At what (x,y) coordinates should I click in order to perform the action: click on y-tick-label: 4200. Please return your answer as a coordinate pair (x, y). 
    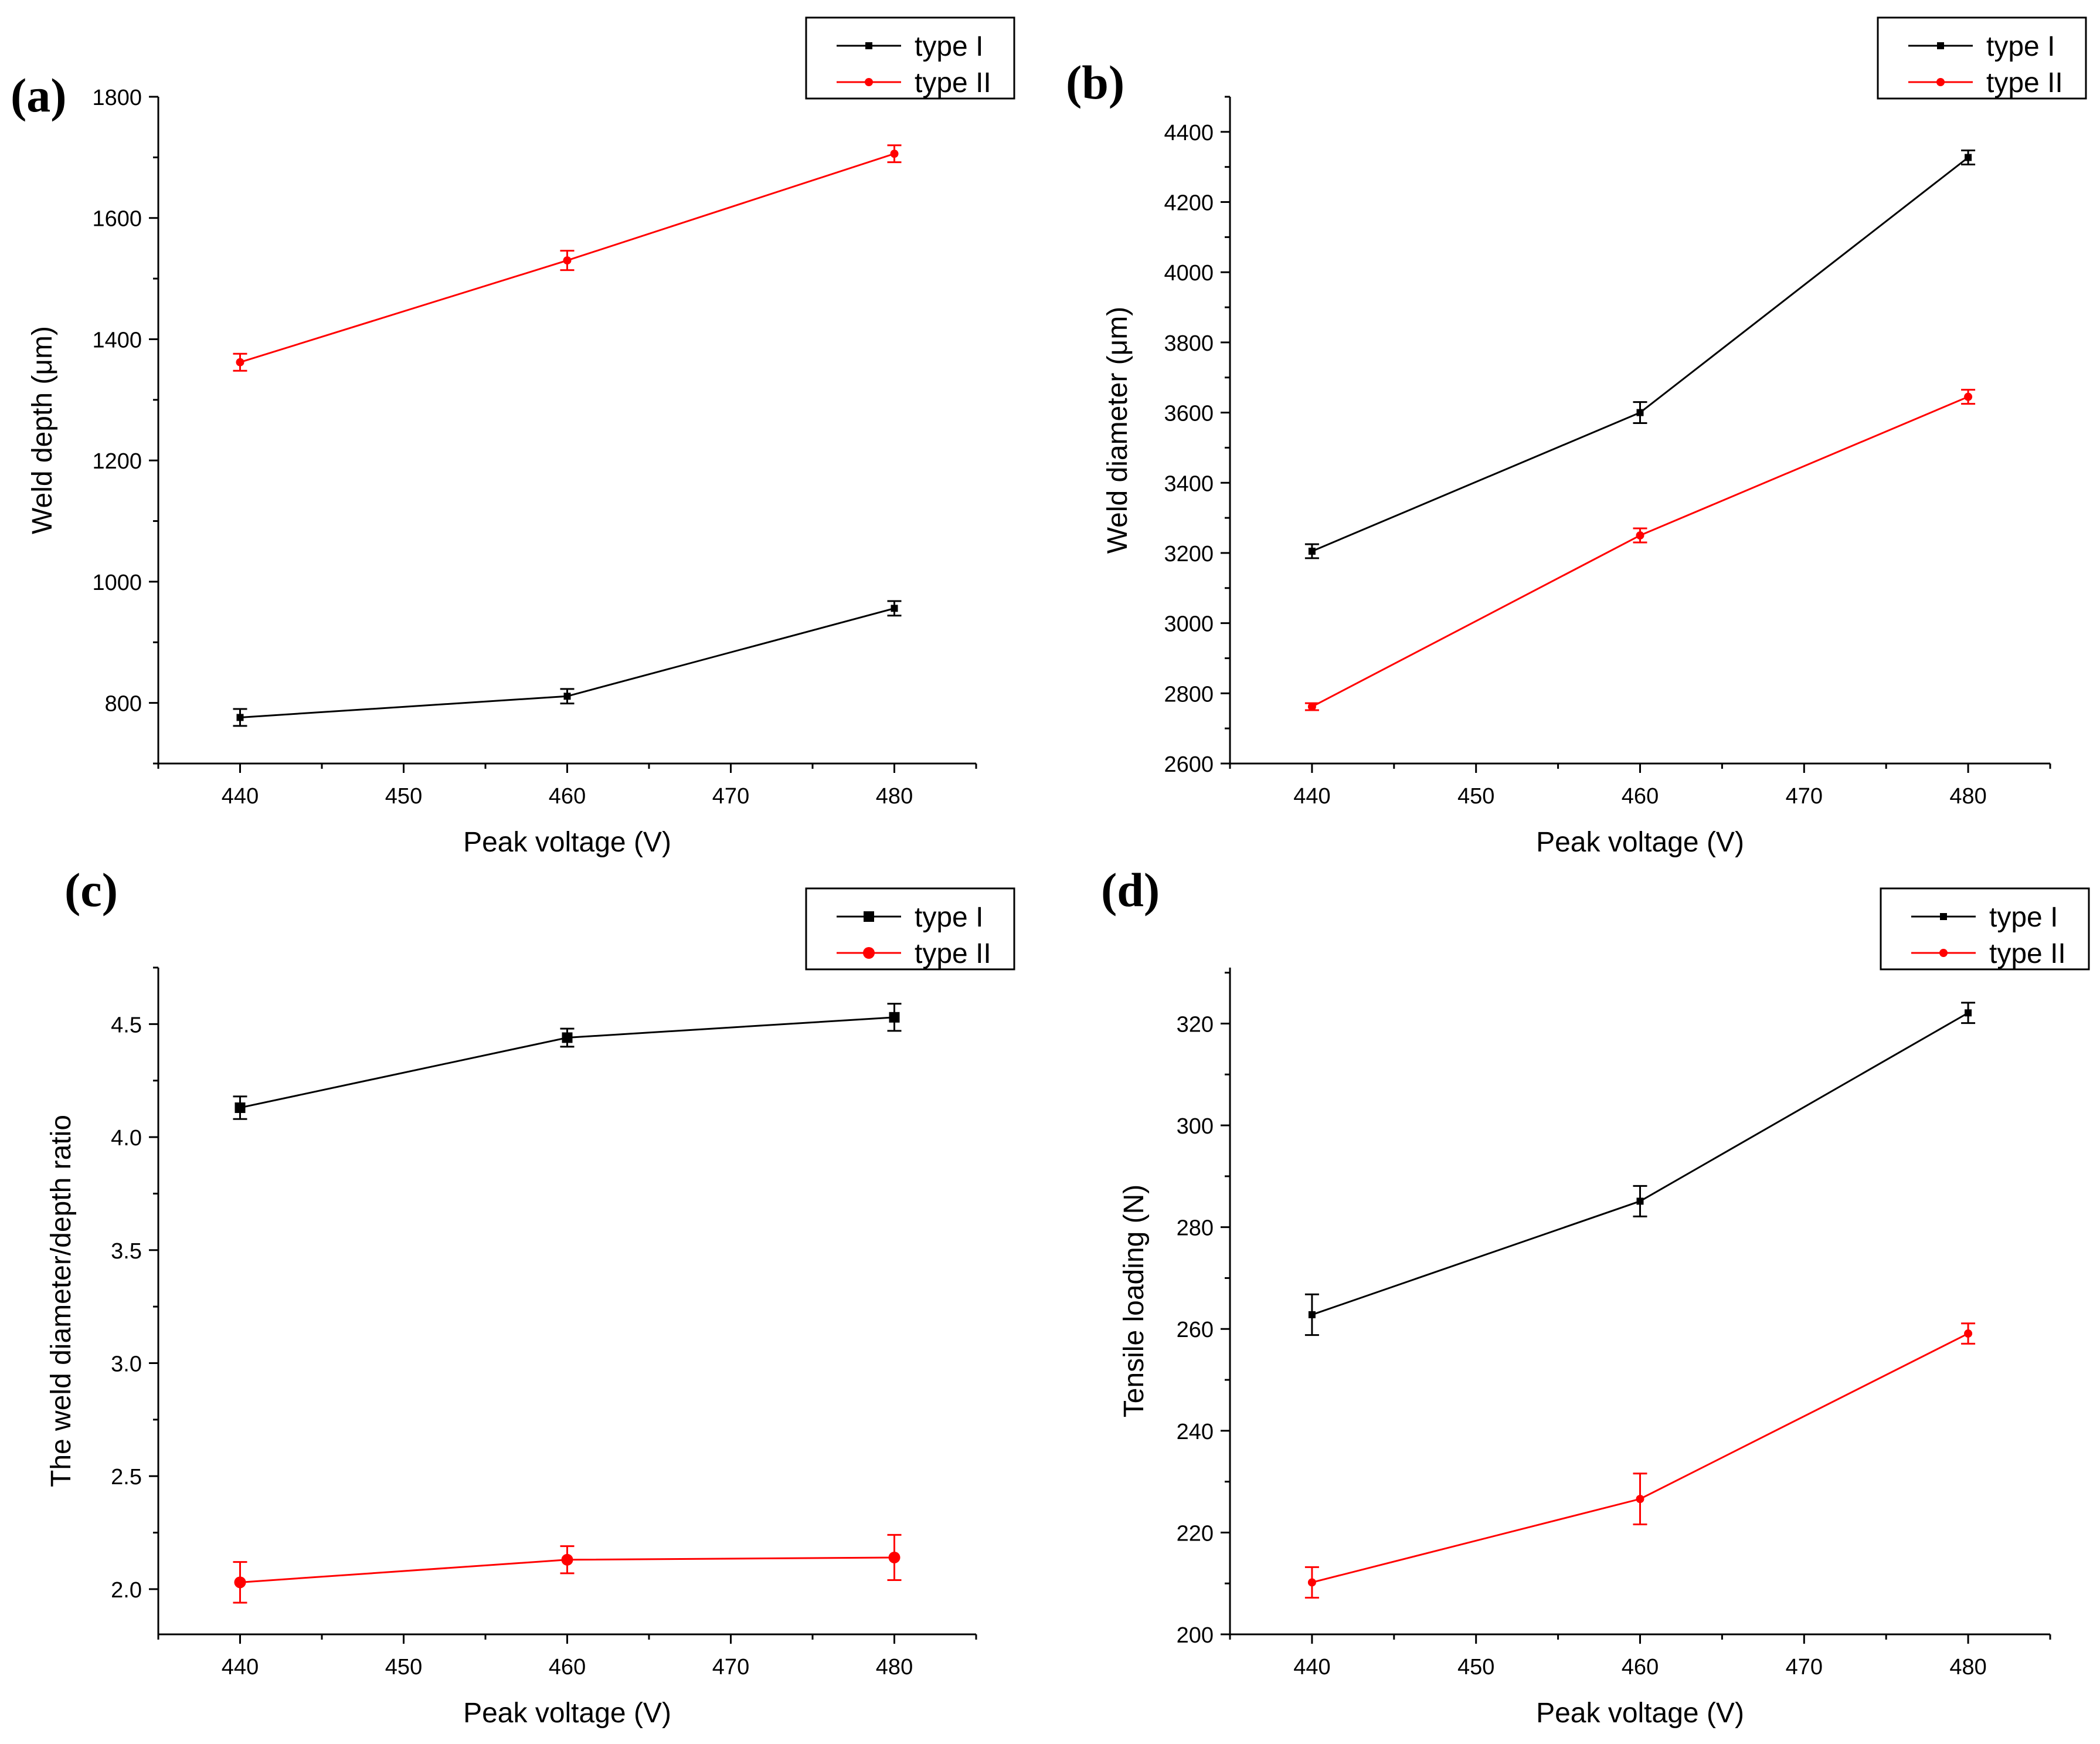
    Looking at the image, I should click on (1189, 203).